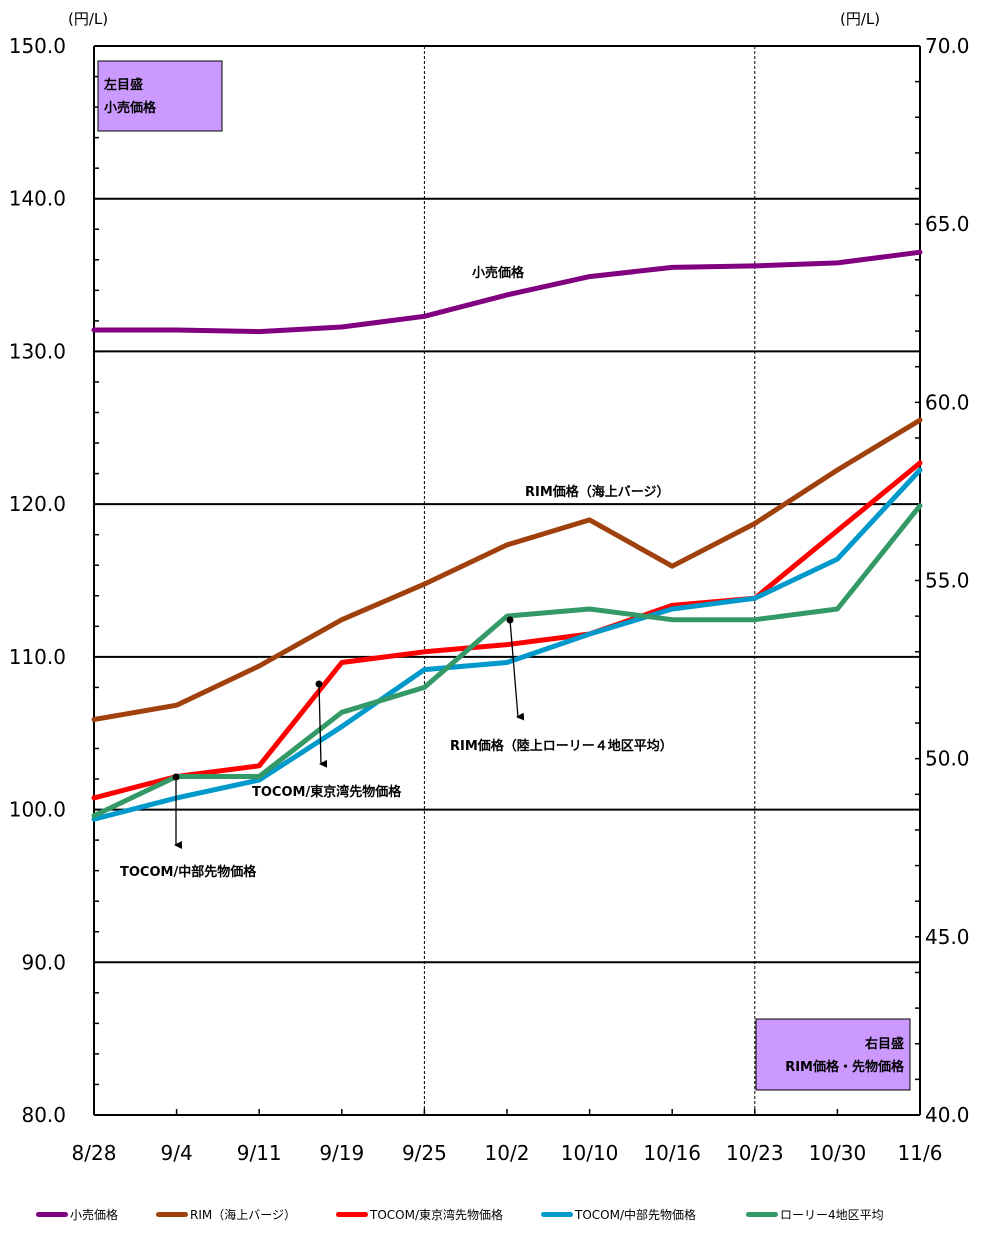 The width and height of the screenshot is (991, 1234). I want to click on y-tick-label-right: 70.0, so click(947, 46).